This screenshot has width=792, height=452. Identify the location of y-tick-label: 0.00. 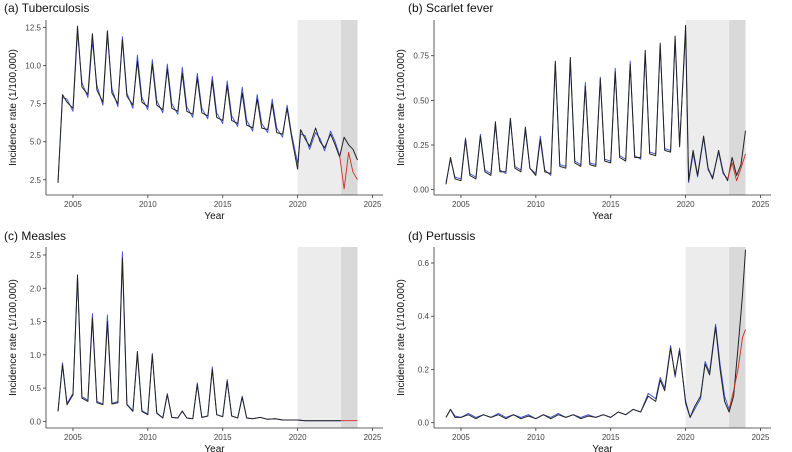
(421, 190).